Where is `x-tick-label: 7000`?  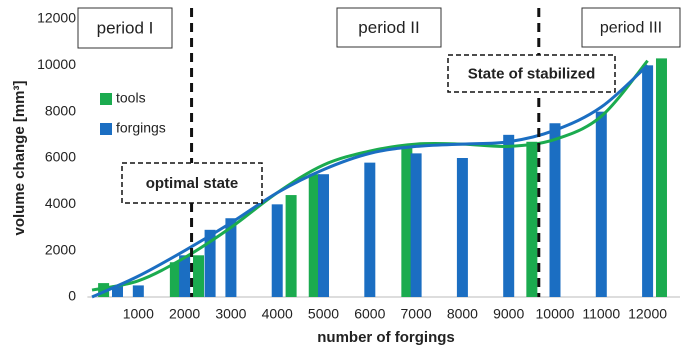
x-tick-label: 7000 is located at coordinates (416, 314).